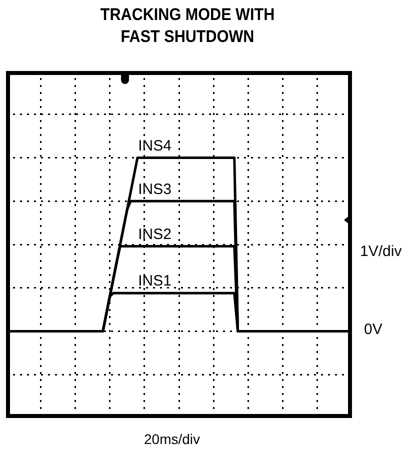  What do you see at coordinates (155, 189) in the screenshot?
I see `series-label: INS3` at bounding box center [155, 189].